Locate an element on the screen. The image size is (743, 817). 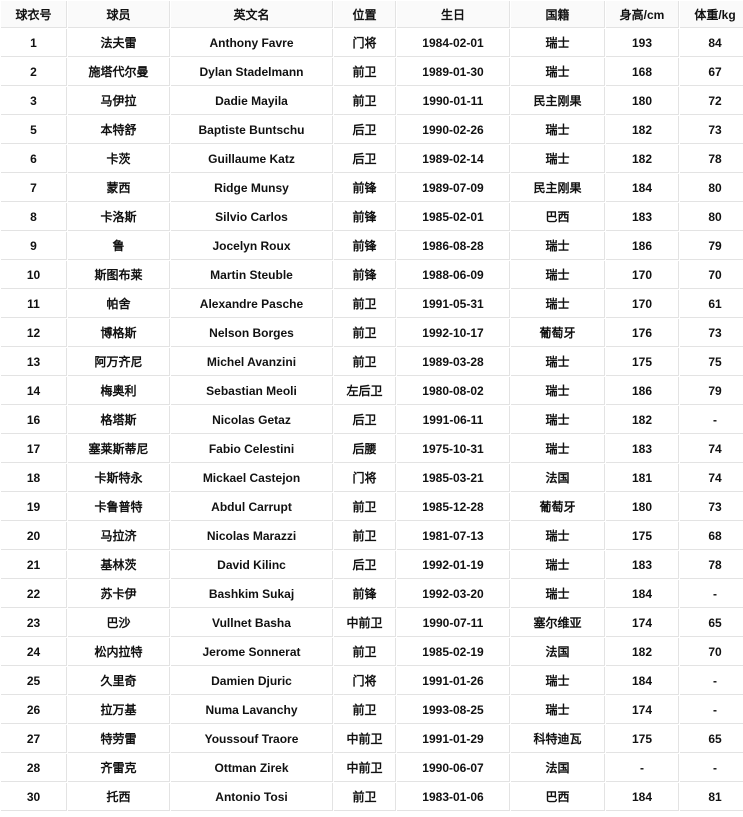
cell-player-name-en: Martin Steuble is located at coordinates (252, 275).